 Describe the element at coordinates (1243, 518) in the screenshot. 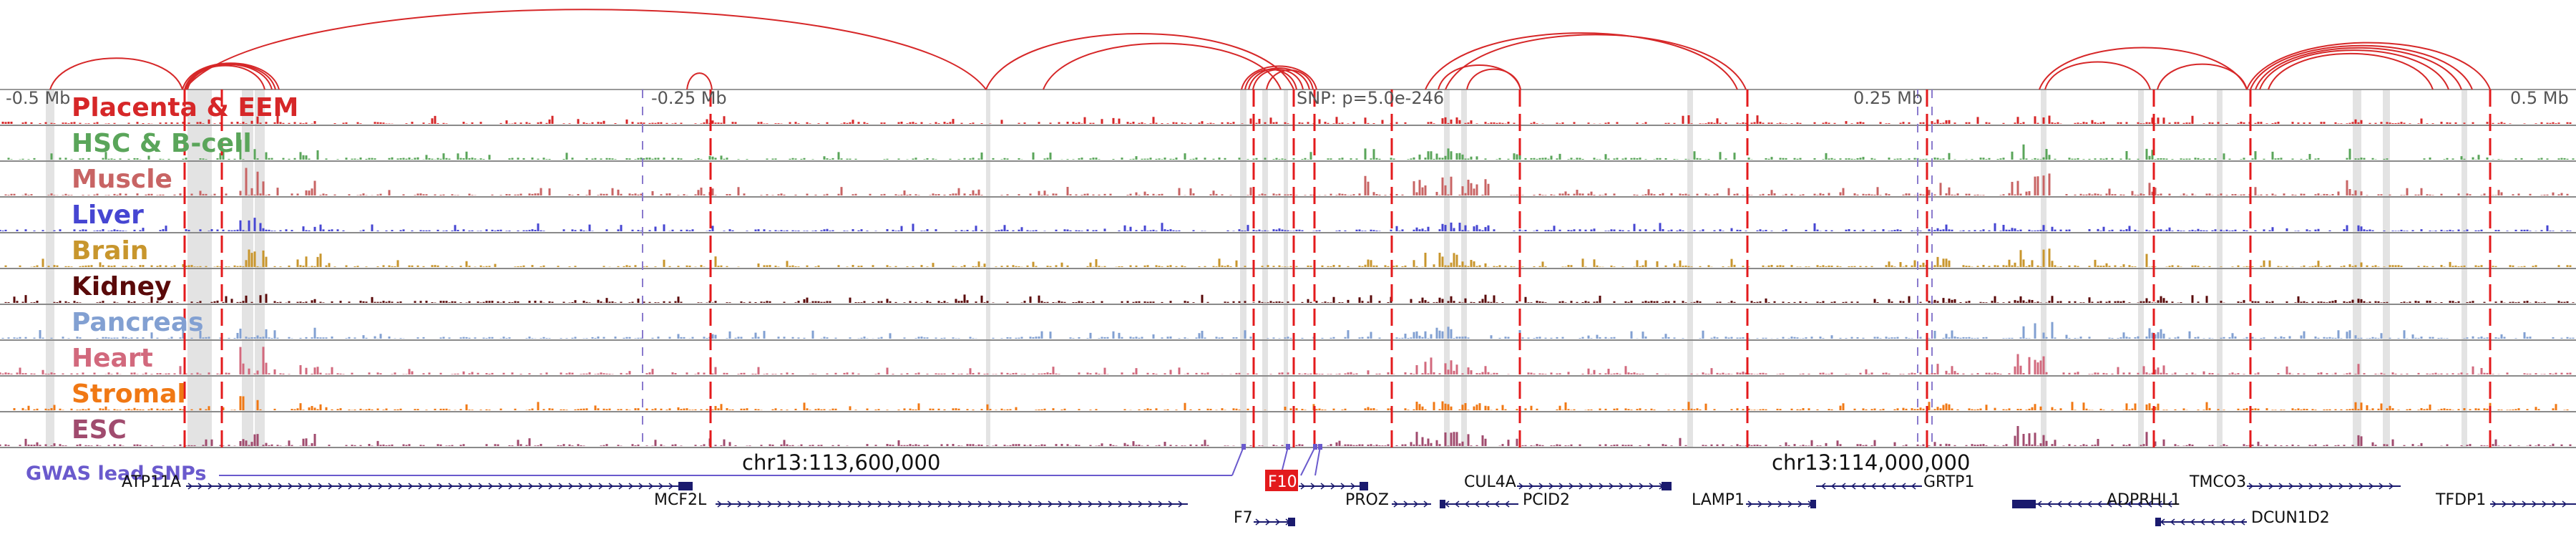

I see `gene-label: F7` at that location.